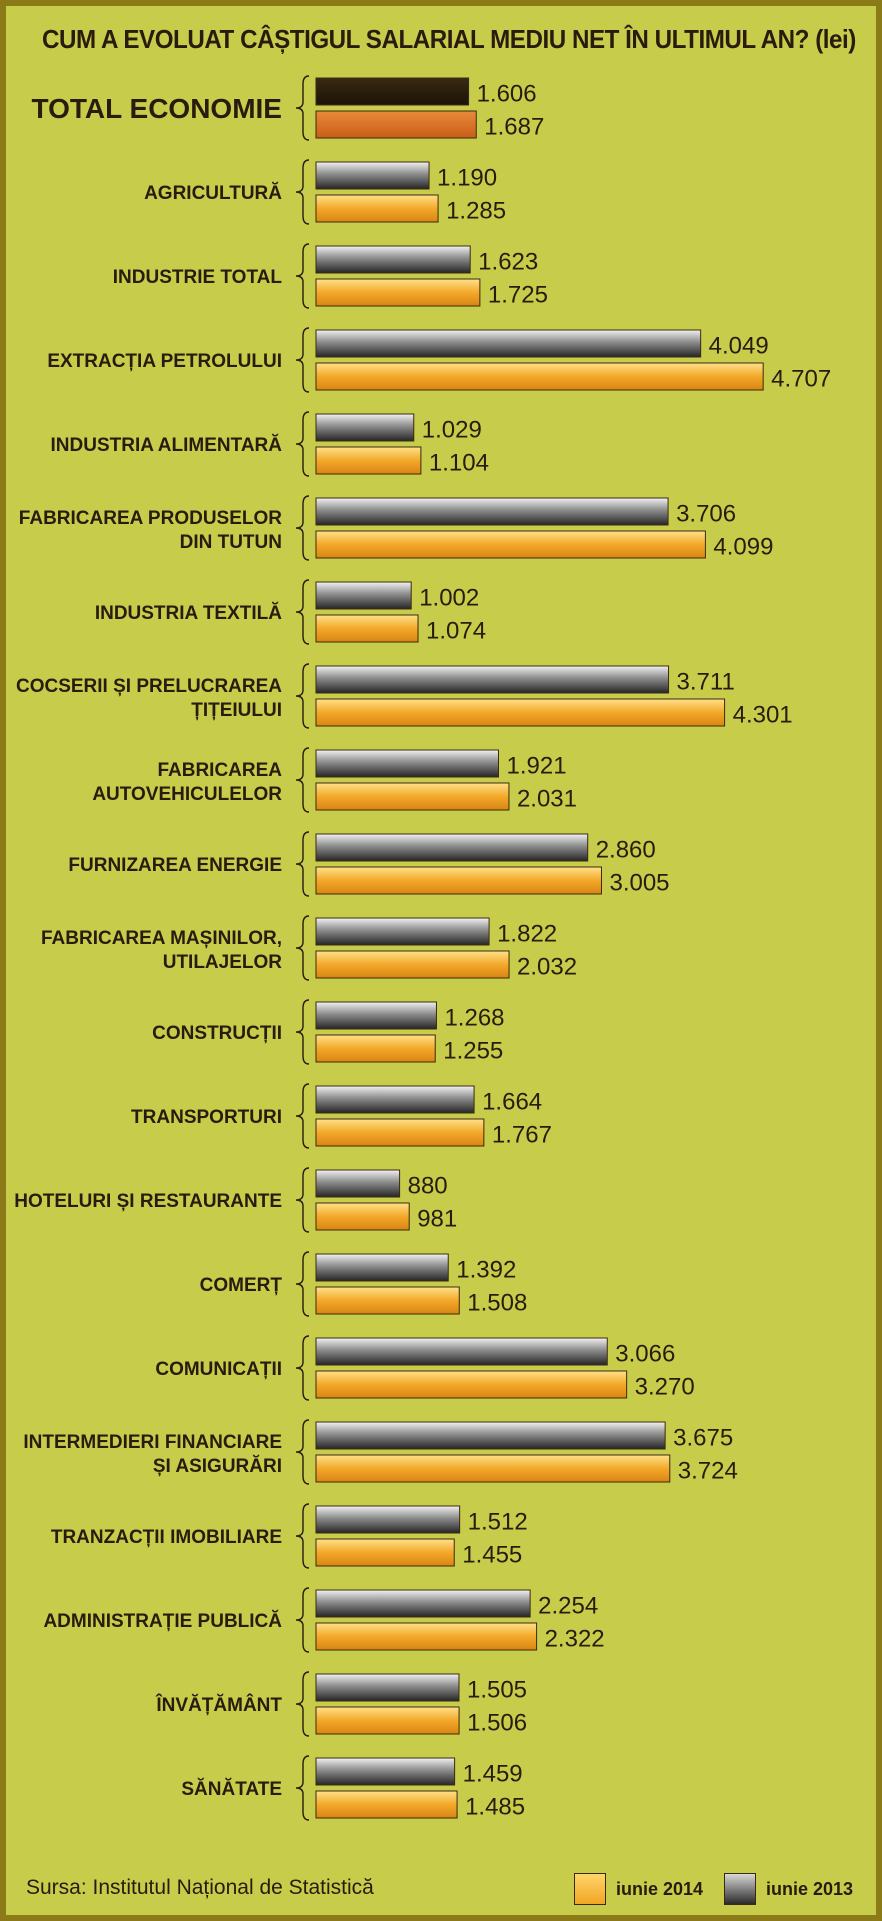 Image resolution: width=882 pixels, height=1921 pixels. I want to click on value-label: 3.675, so click(703, 1438).